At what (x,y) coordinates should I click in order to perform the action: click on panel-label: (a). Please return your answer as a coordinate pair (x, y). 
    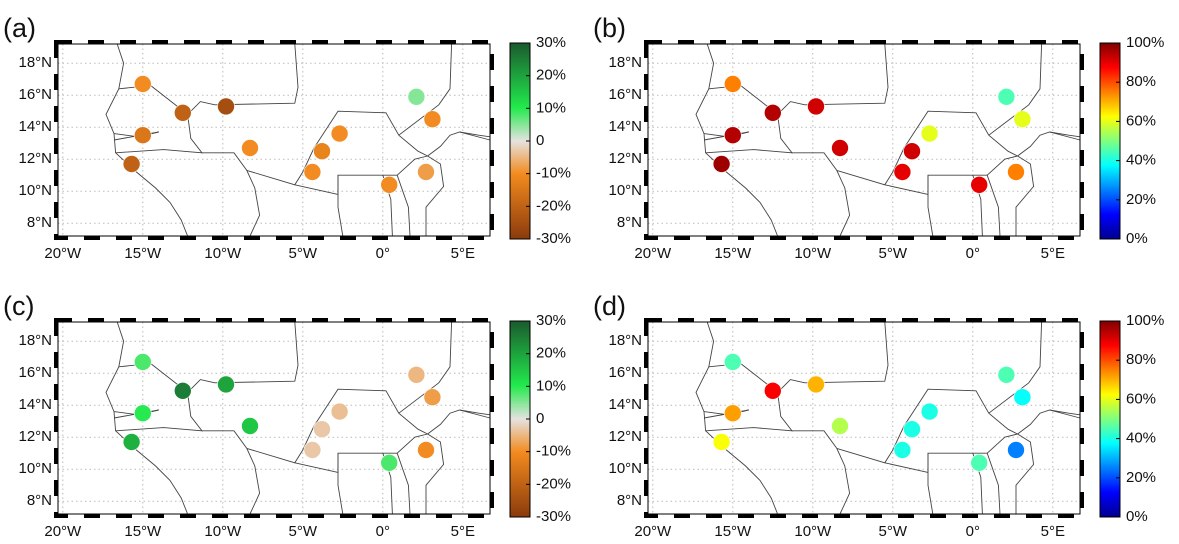
    Looking at the image, I should click on (19, 28).